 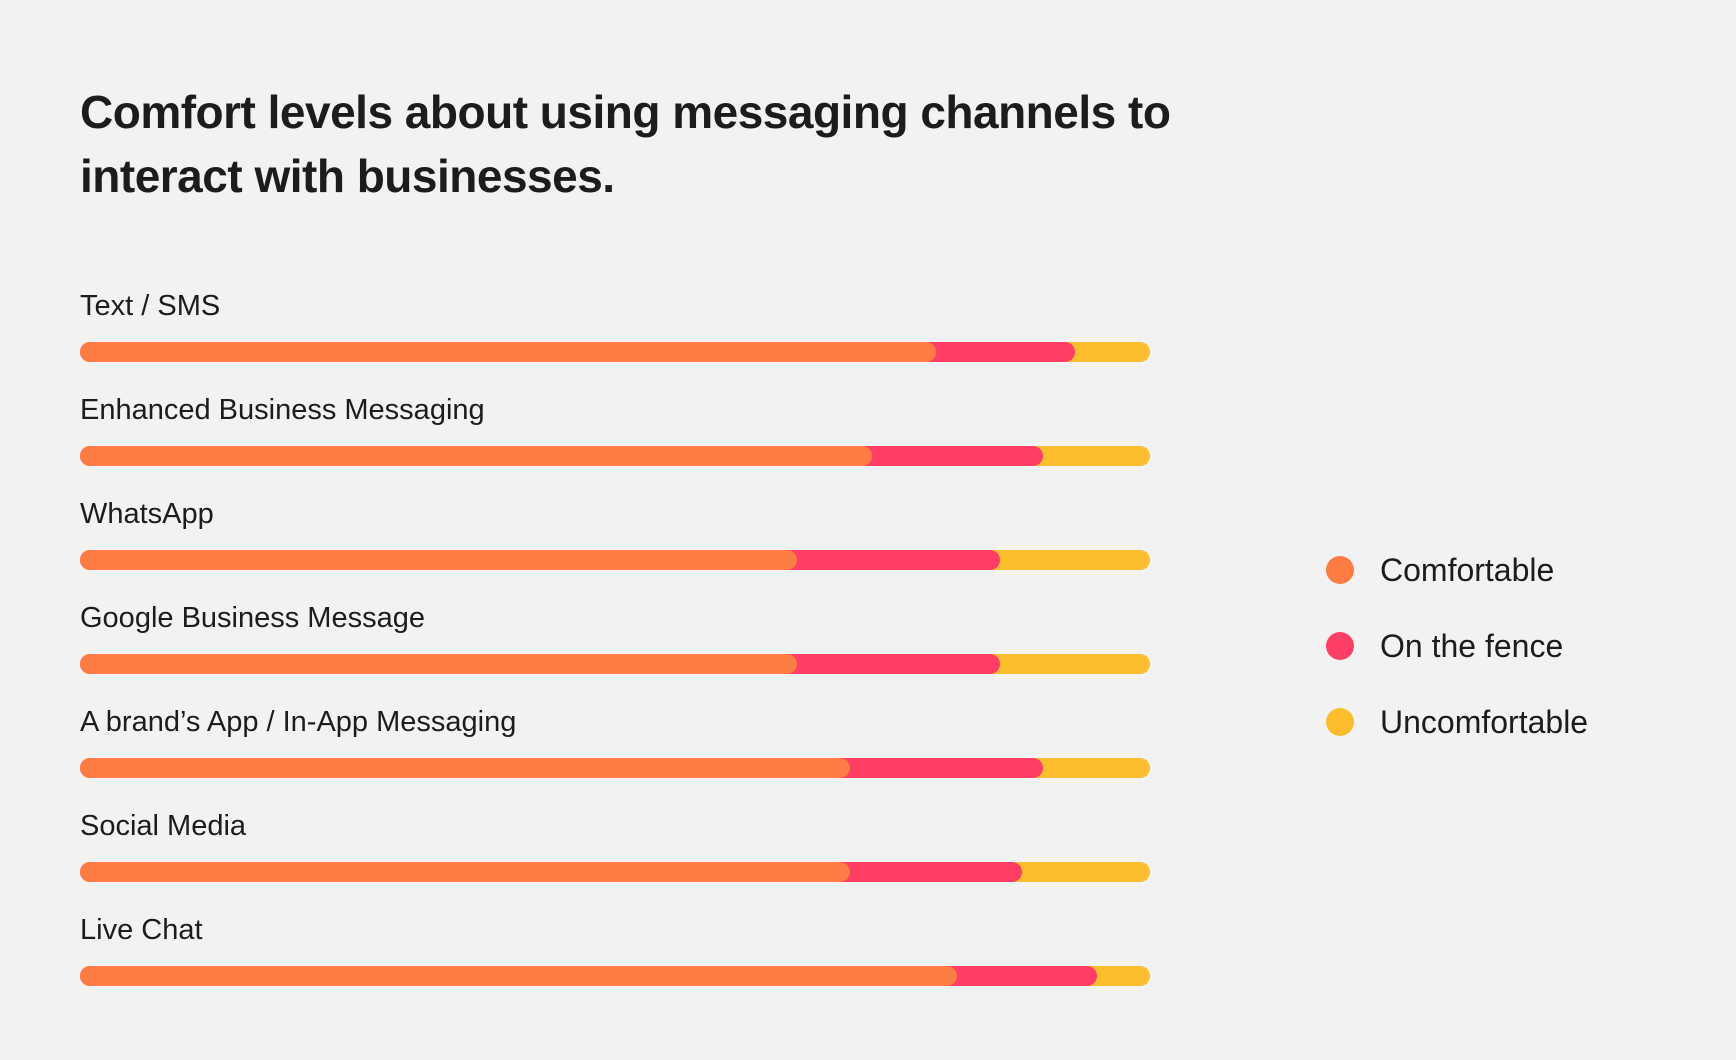 I want to click on bar-row: Google Business Message, so click(x=615, y=650).